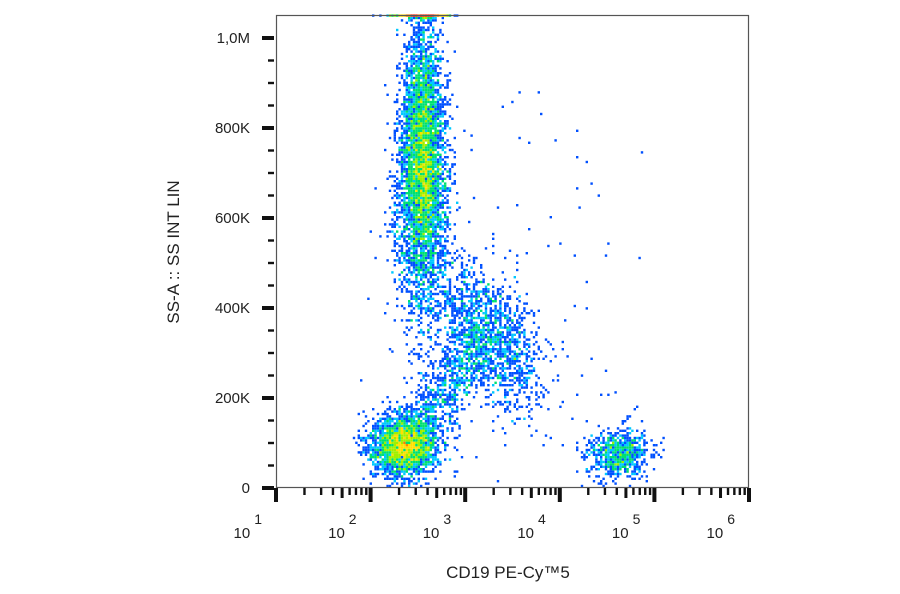 This screenshot has height=594, width=900. What do you see at coordinates (232, 308) in the screenshot?
I see `y-tick-label: 400K` at bounding box center [232, 308].